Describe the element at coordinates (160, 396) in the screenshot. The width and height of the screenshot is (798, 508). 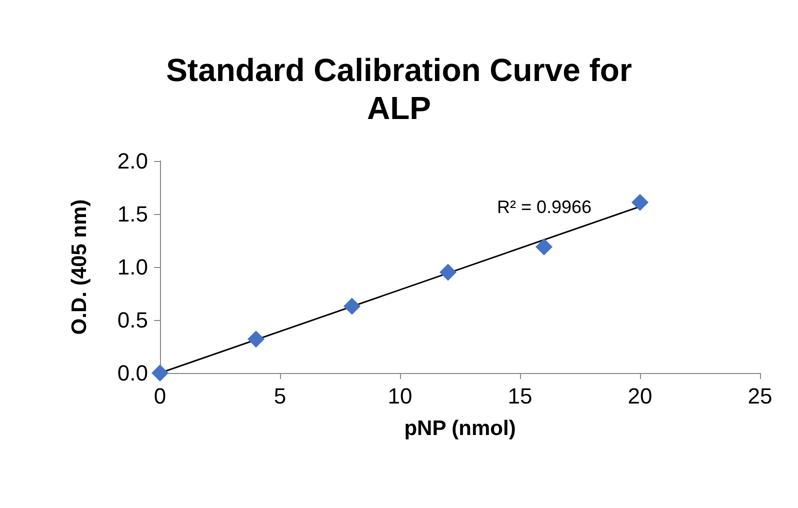
I see `x-tick-label: 0` at that location.